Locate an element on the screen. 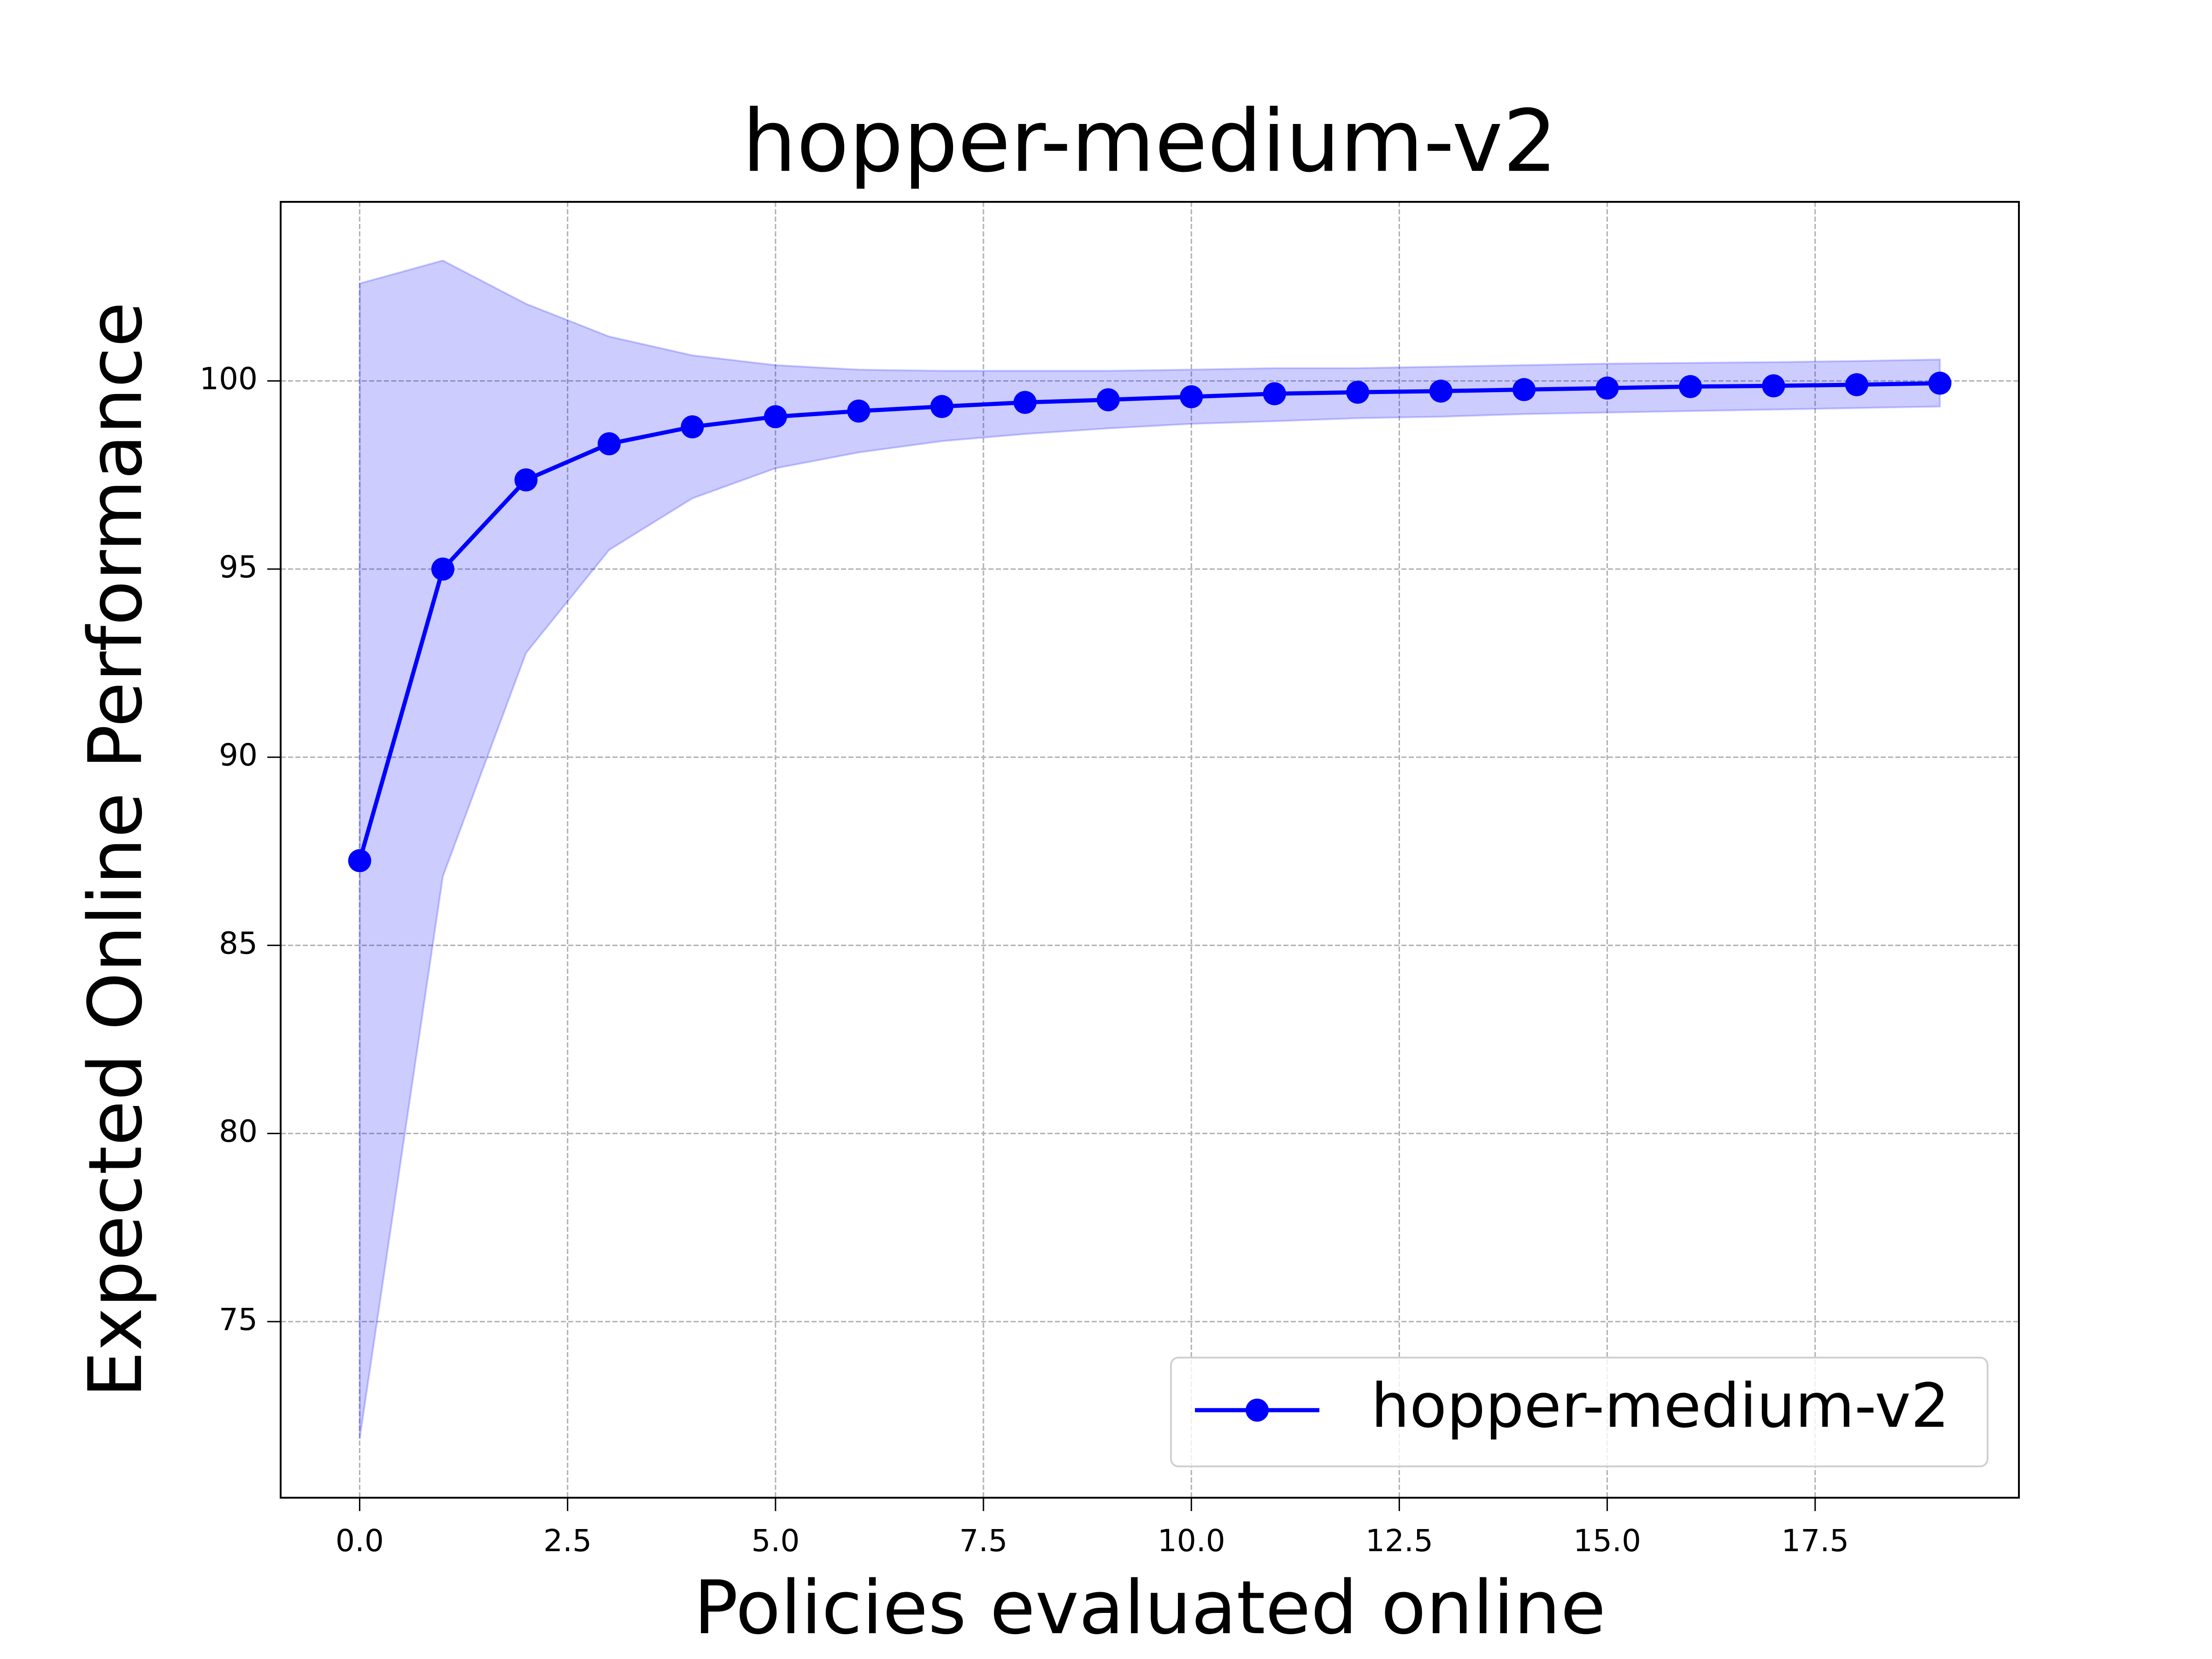  legend-label: hopper-medium-v2 is located at coordinates (1660, 1406).